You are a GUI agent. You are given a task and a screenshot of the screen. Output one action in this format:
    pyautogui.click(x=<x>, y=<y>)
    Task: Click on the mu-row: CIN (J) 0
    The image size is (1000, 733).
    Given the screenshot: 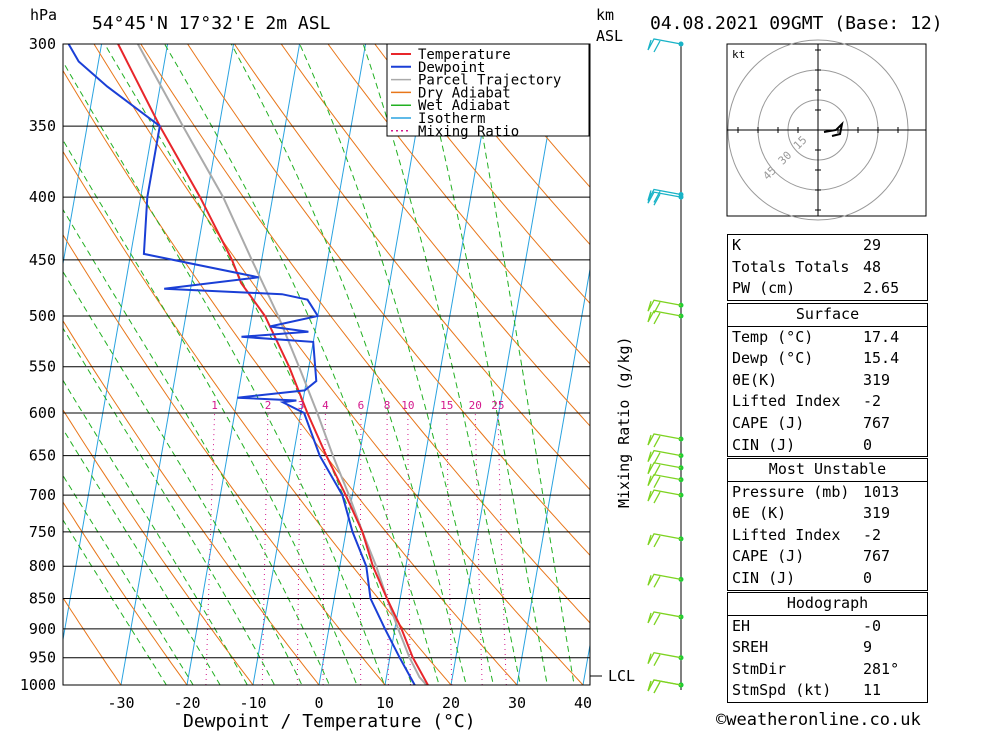 What is the action you would take?
    pyautogui.click(x=802, y=577)
    